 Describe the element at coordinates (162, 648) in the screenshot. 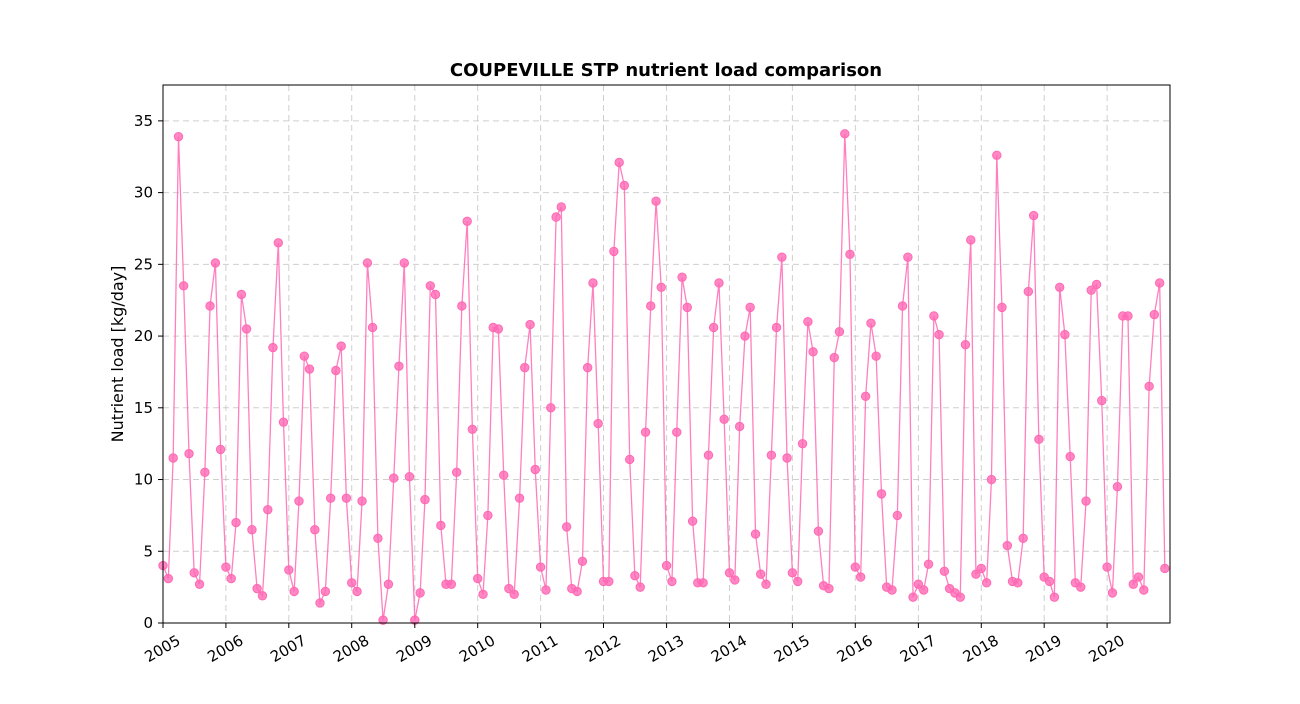

I see `x-tick-label: 2005` at that location.